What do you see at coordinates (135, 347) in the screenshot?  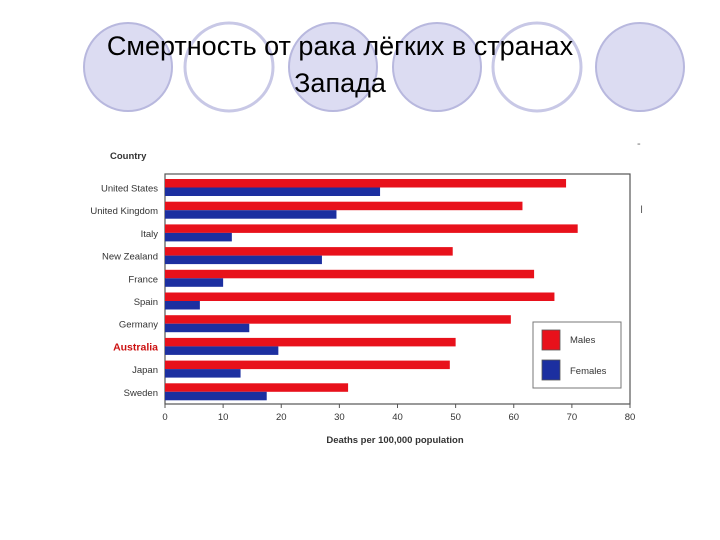 I see `category-label-7: Australia` at bounding box center [135, 347].